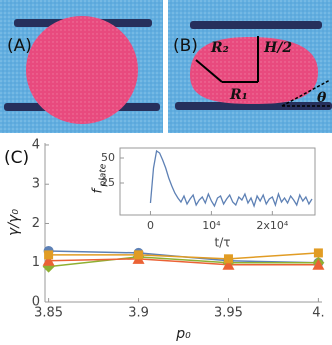 This screenshot has width=332, height=345. I want to click on y-tick-label: 1, so click(36, 262).